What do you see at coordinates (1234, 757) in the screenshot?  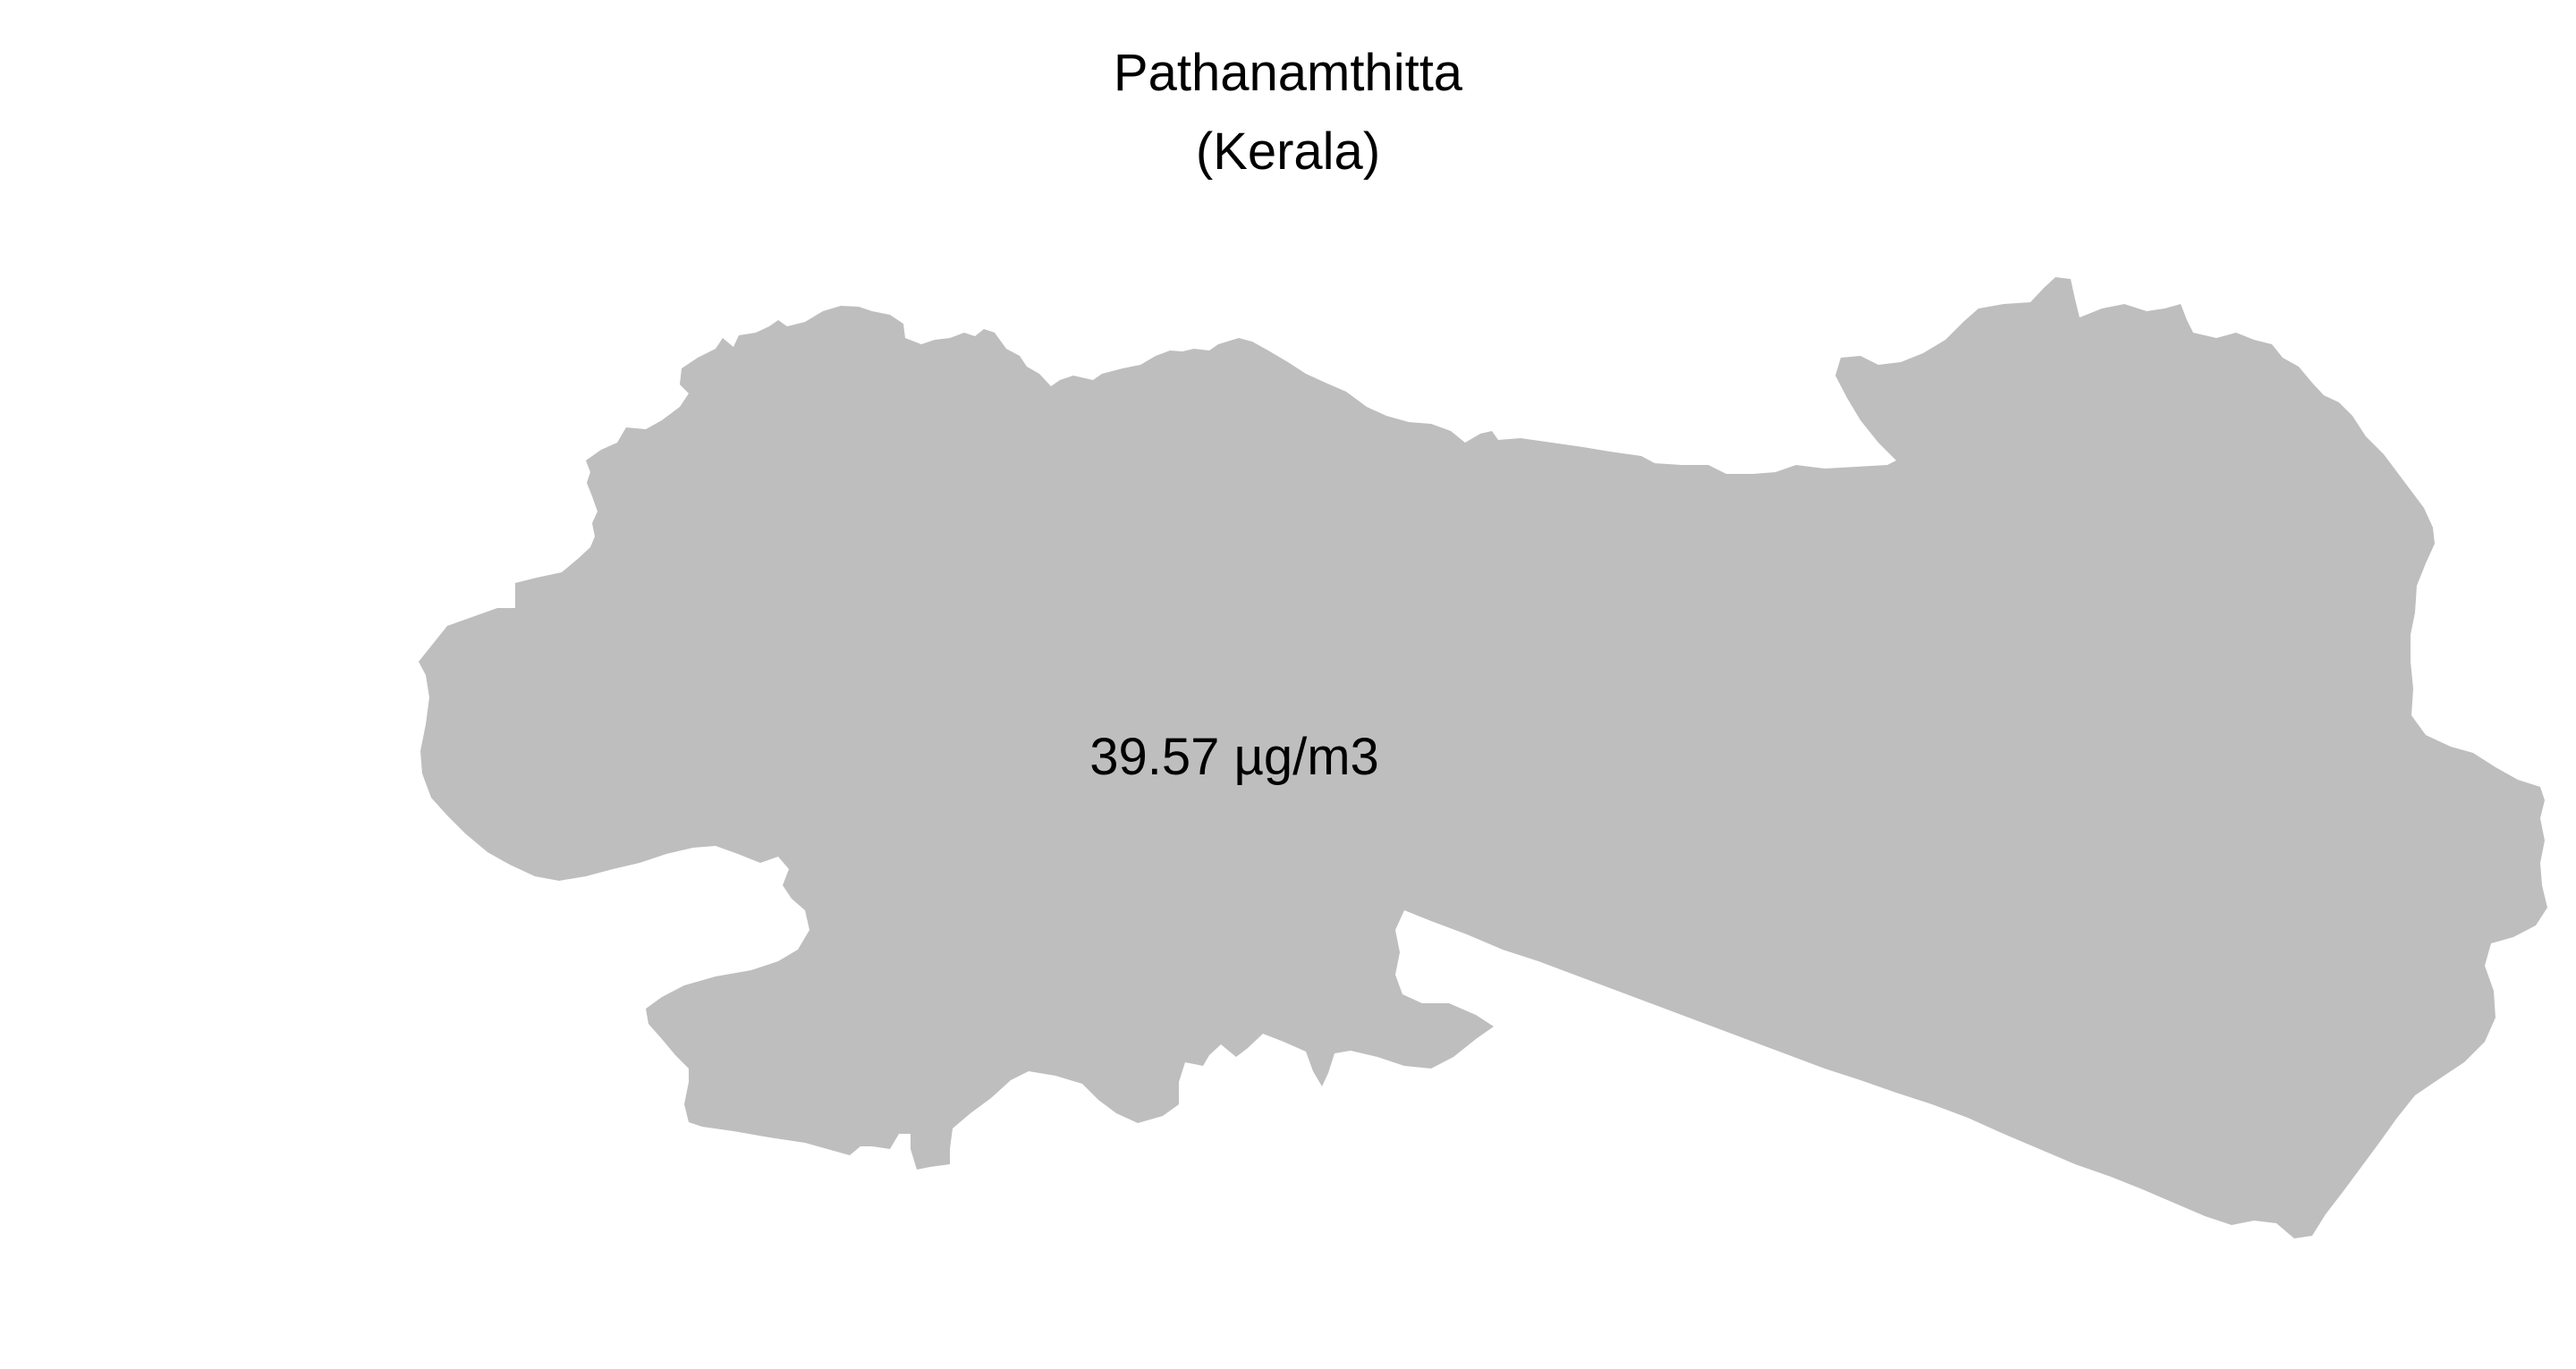 I see `region-value-label: 39.57 µg/m3` at bounding box center [1234, 757].